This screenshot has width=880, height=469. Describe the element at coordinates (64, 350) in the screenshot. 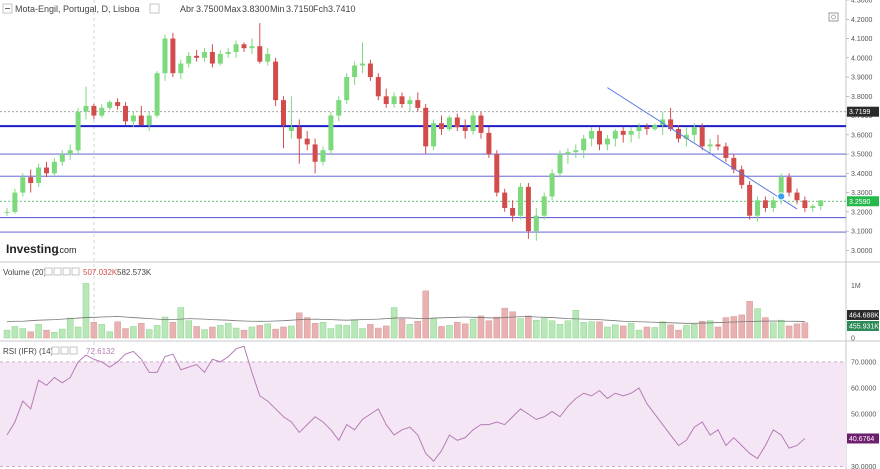

I see `rsi-visibility-icon` at that location.